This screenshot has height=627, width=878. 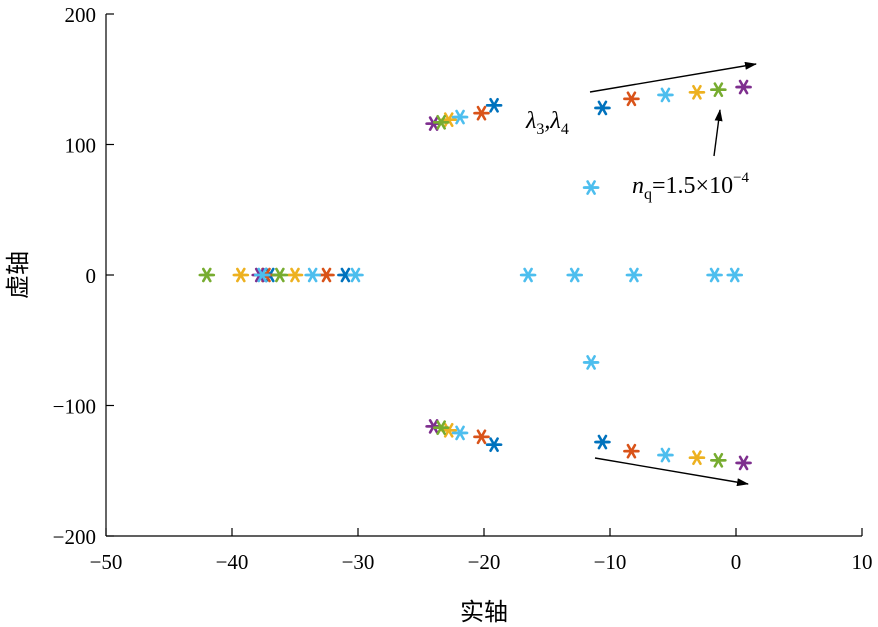 I want to click on arrow-nq-pointer, so click(x=718, y=133).